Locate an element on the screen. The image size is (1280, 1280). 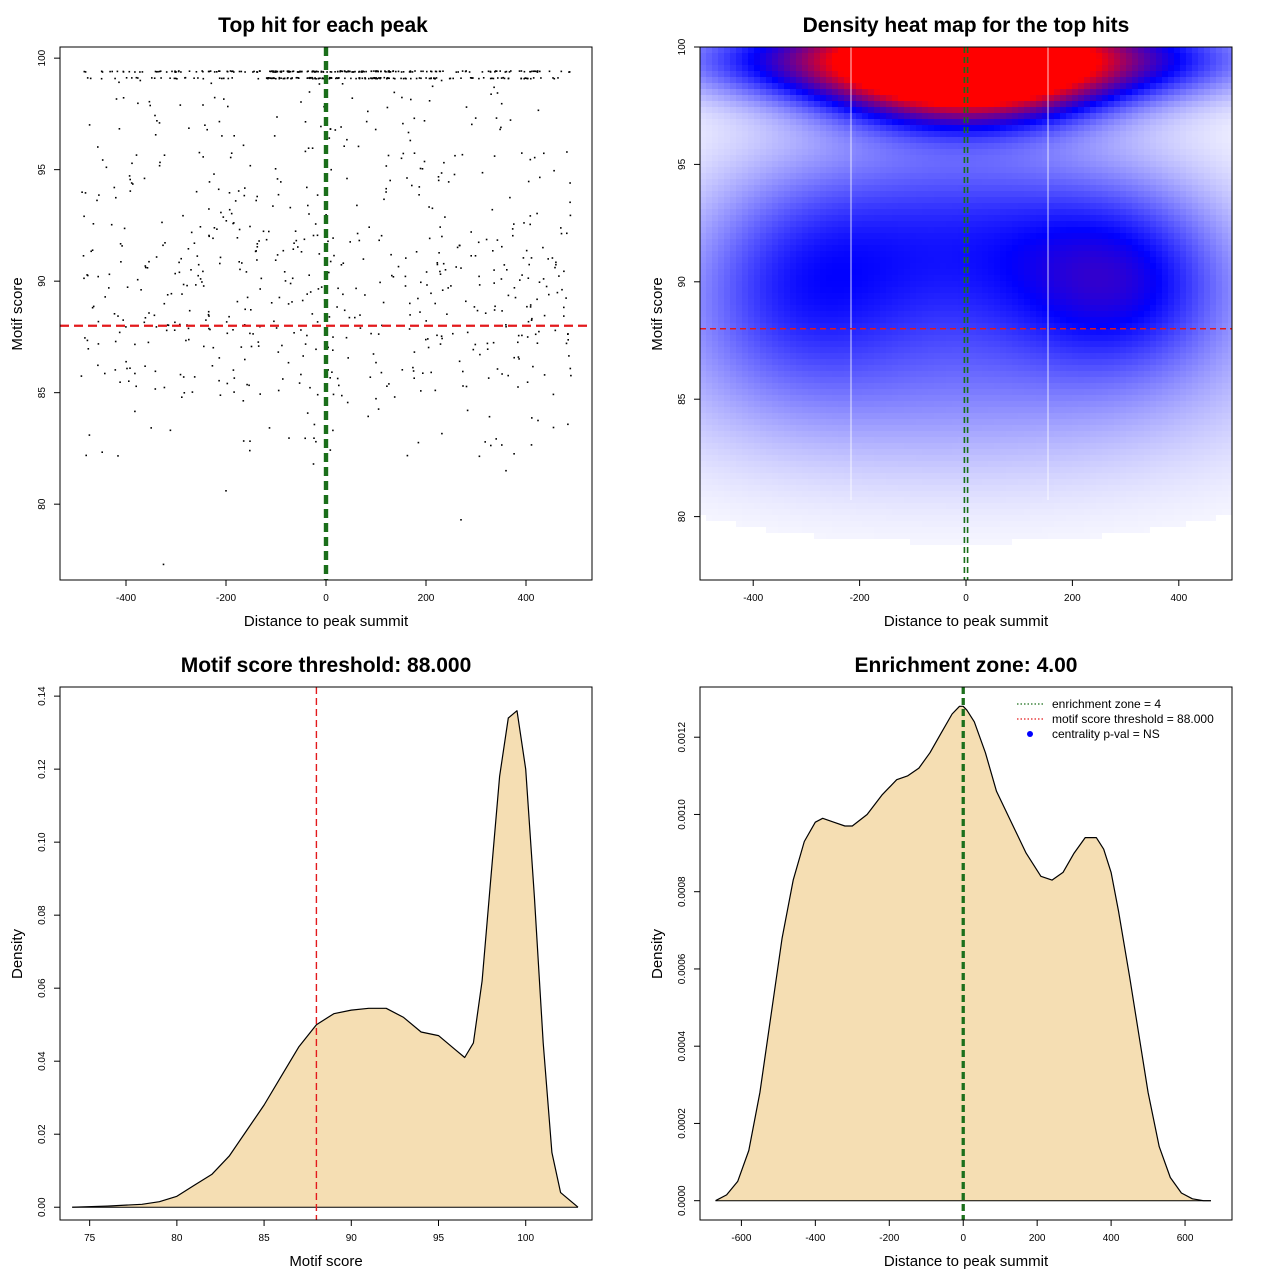
x-tick-label: 400 is located at coordinates (526, 598).